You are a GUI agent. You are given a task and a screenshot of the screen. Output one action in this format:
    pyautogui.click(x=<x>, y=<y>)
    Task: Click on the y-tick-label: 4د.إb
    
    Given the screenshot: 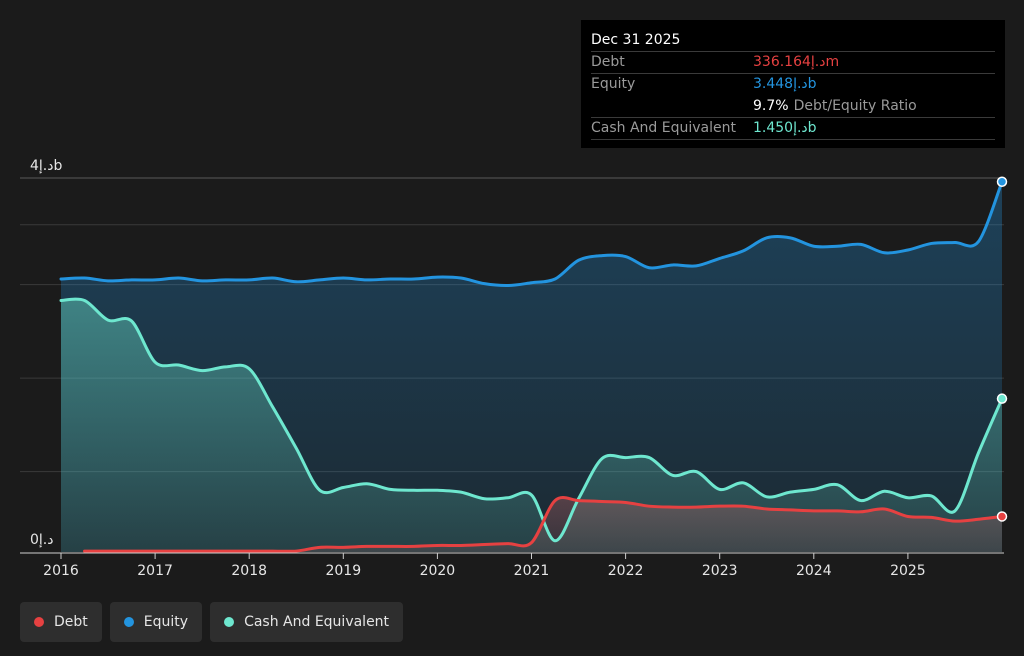 What is the action you would take?
    pyautogui.click(x=46, y=166)
    